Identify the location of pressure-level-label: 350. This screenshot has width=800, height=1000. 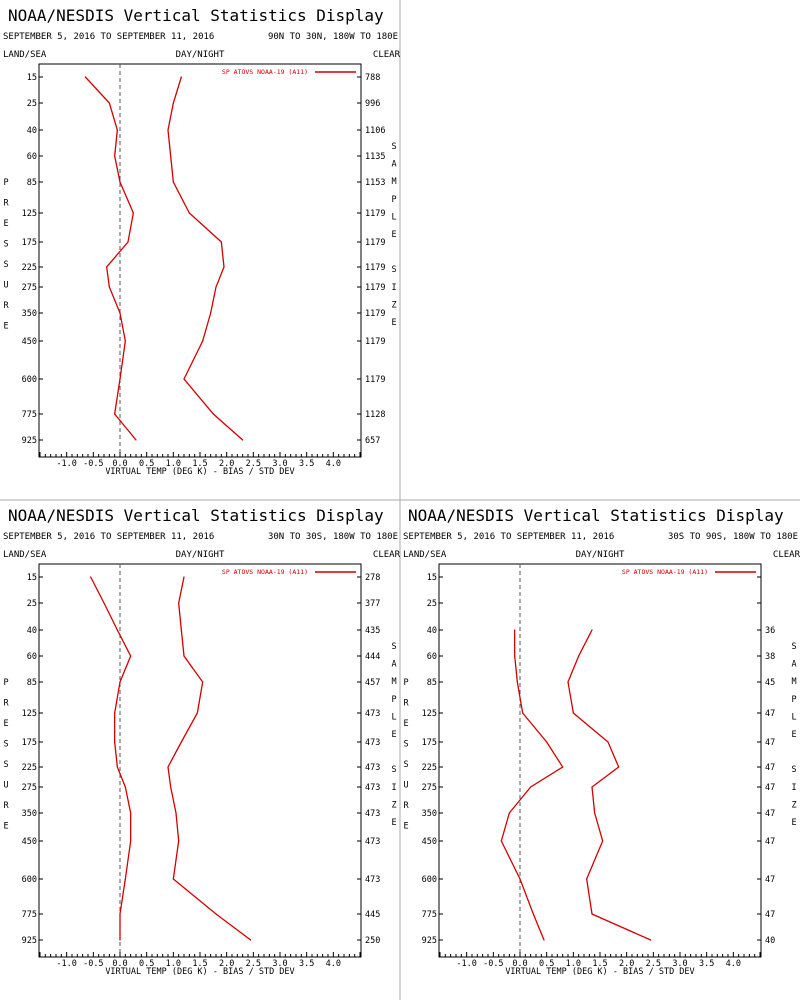
(29, 314).